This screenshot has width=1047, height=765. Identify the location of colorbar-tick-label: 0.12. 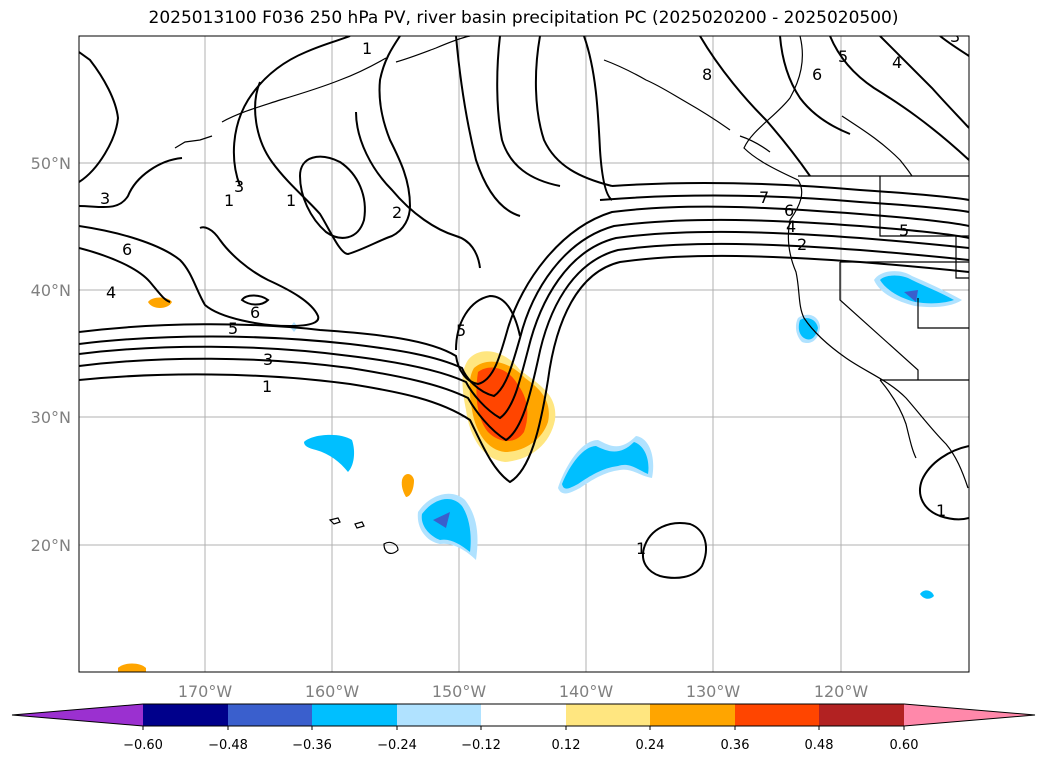
(566, 745).